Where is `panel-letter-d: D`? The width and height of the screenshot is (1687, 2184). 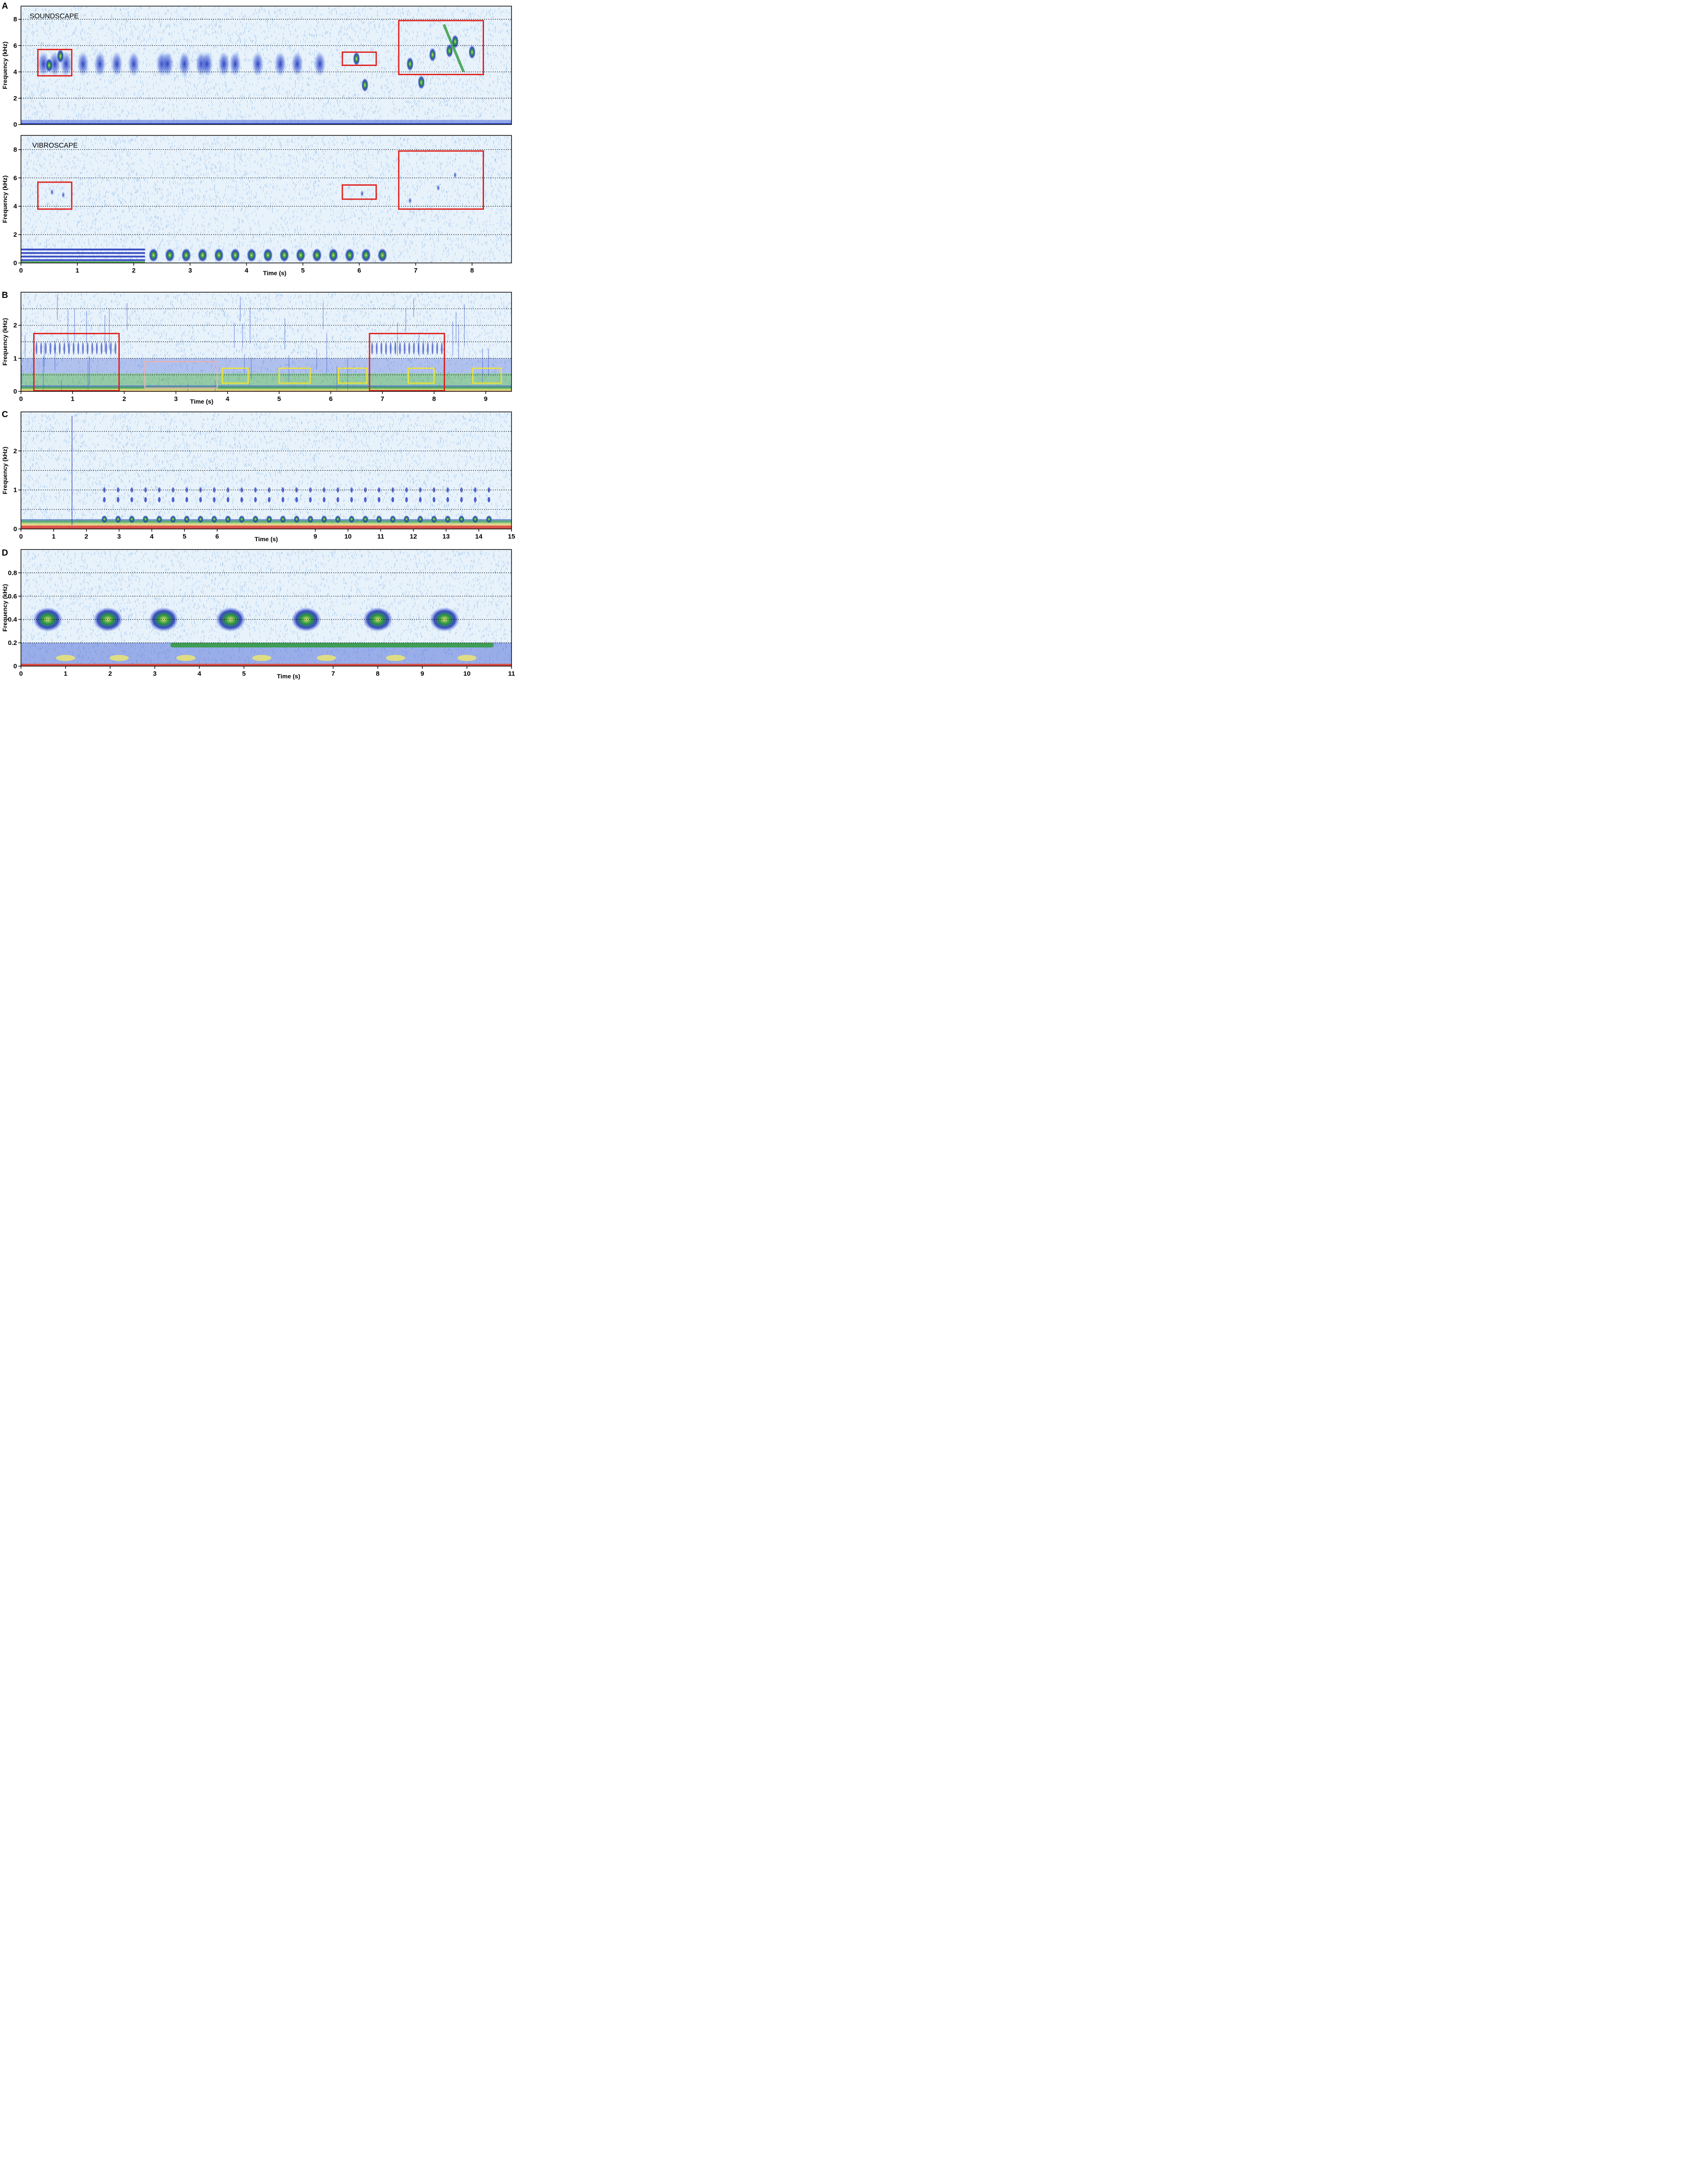
panel-letter-d: D is located at coordinates (5, 553).